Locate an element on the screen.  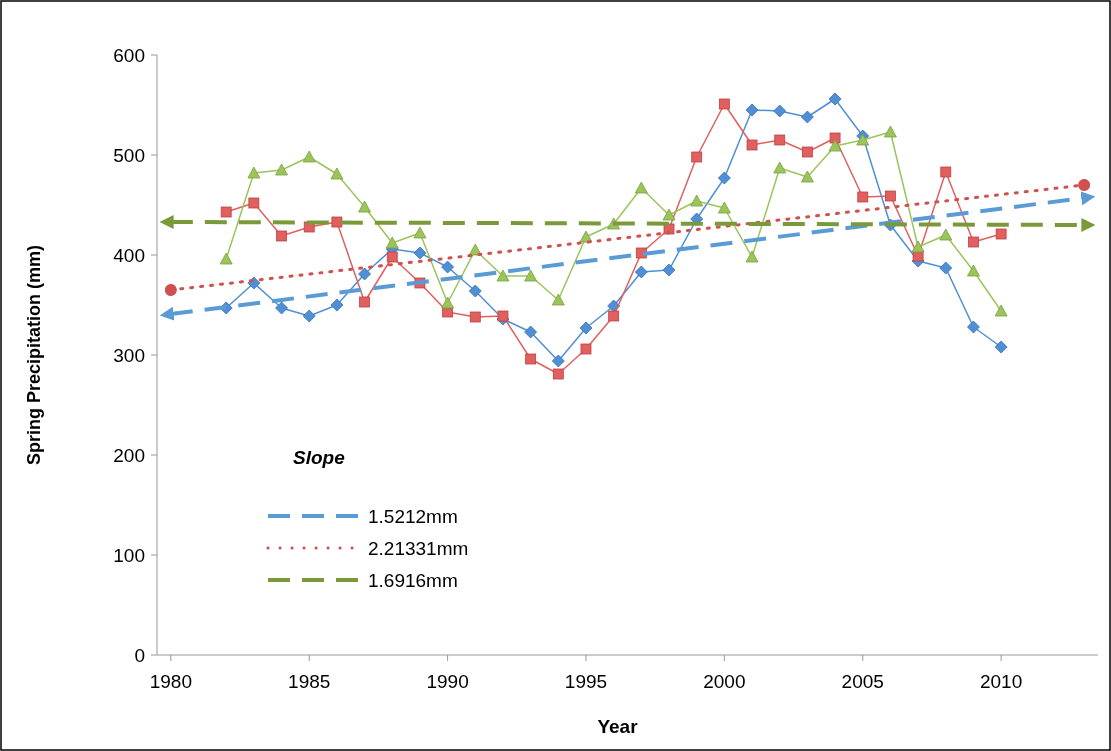
legend-label: 1.6916mm is located at coordinates (413, 580).